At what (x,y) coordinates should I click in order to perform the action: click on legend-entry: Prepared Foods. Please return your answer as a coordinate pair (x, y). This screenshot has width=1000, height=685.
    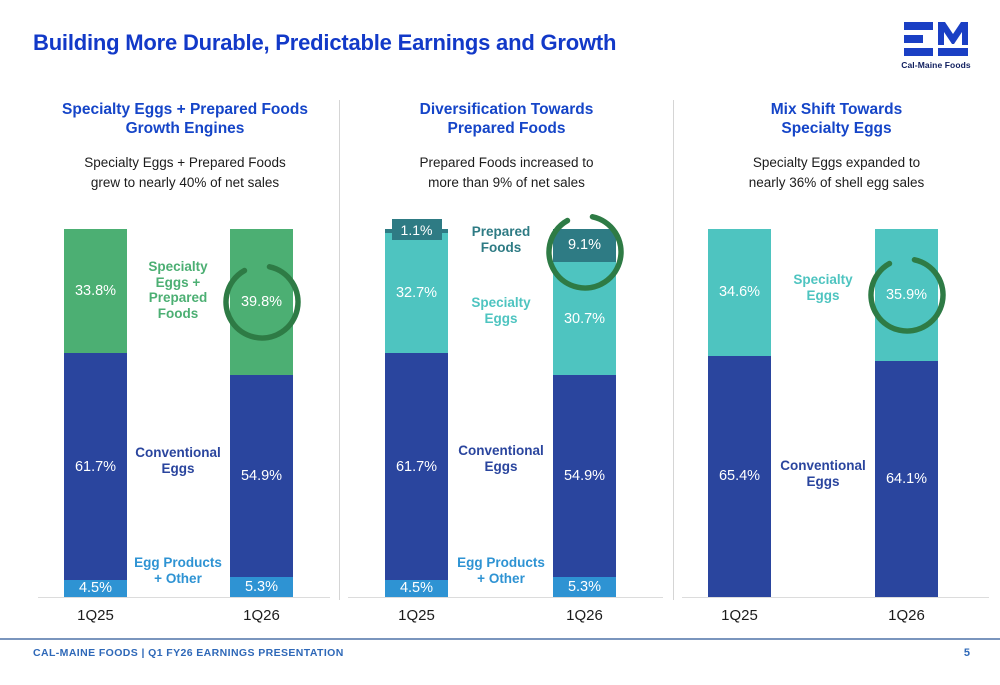
    Looking at the image, I should click on (501, 239).